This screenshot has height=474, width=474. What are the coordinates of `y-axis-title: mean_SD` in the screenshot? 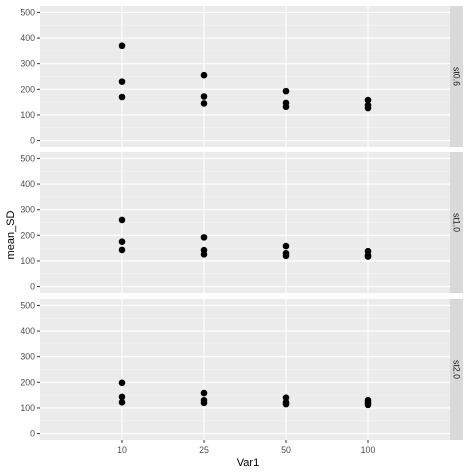 It's located at (11, 234).